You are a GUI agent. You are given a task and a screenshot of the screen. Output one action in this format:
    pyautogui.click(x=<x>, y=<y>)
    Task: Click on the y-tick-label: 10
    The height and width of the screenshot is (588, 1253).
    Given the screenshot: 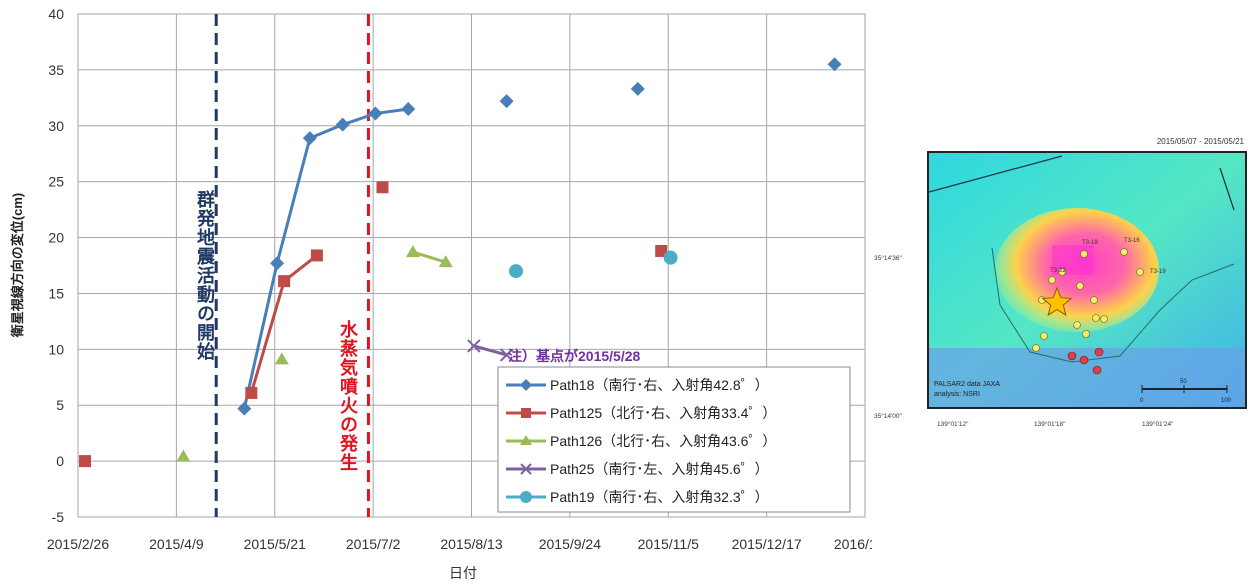 What is the action you would take?
    pyautogui.click(x=56, y=349)
    